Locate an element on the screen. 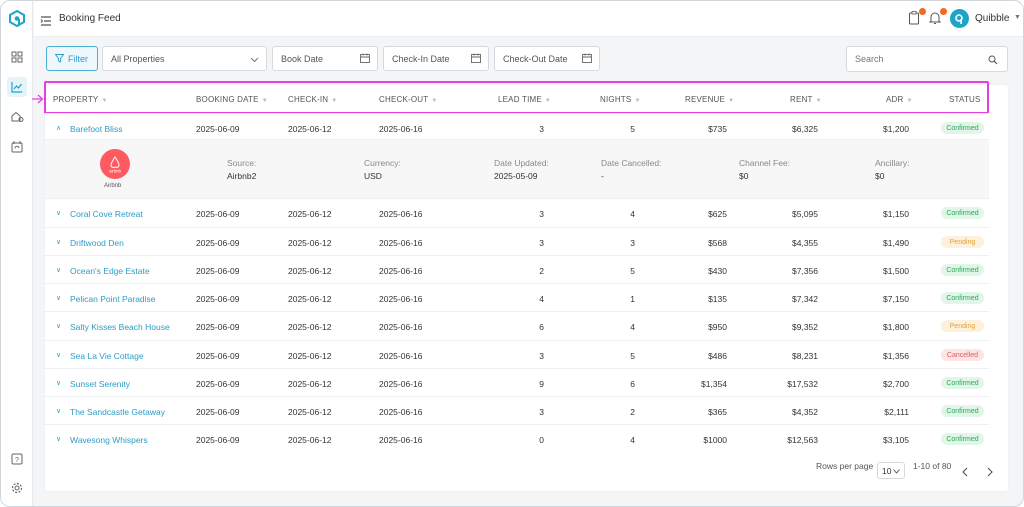  property-link: The Sandcastle Getaway is located at coordinates (117, 412).